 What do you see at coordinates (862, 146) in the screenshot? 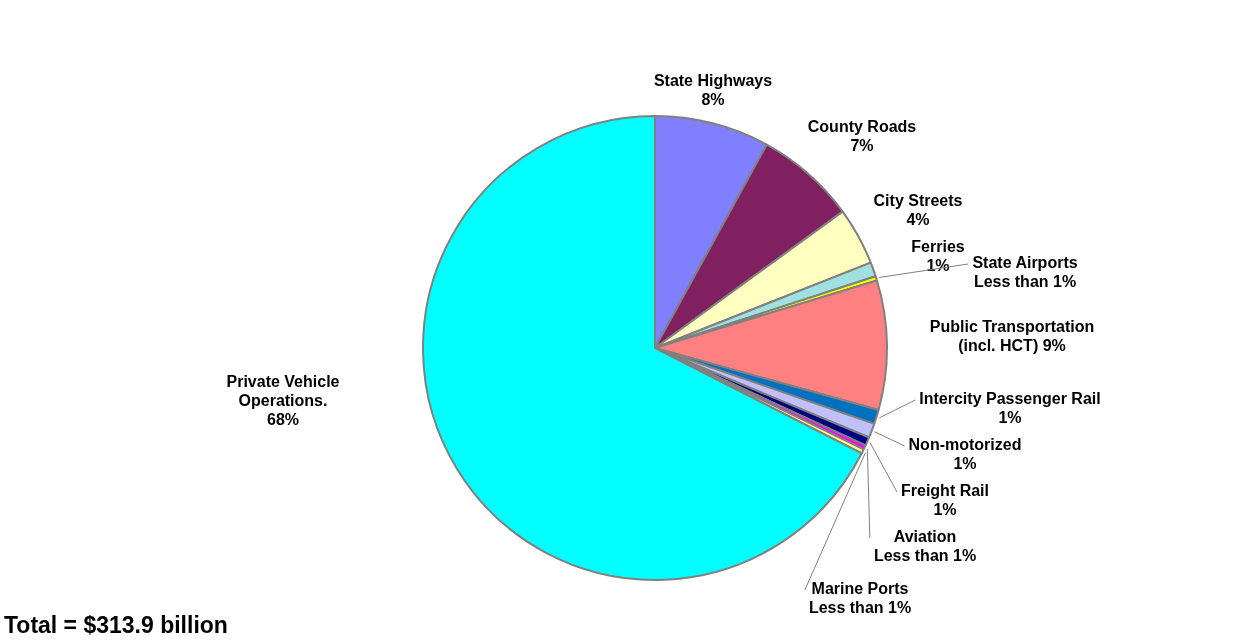
I see `data-label: 7%` at bounding box center [862, 146].